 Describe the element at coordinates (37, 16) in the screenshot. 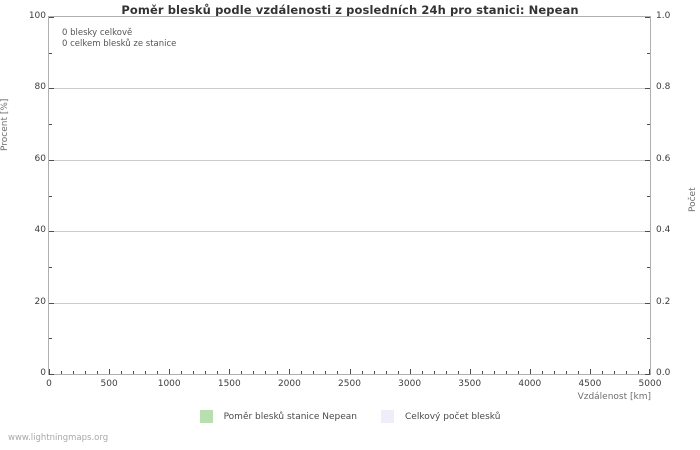

I see `y-axis-tick-label-left: 100` at that location.